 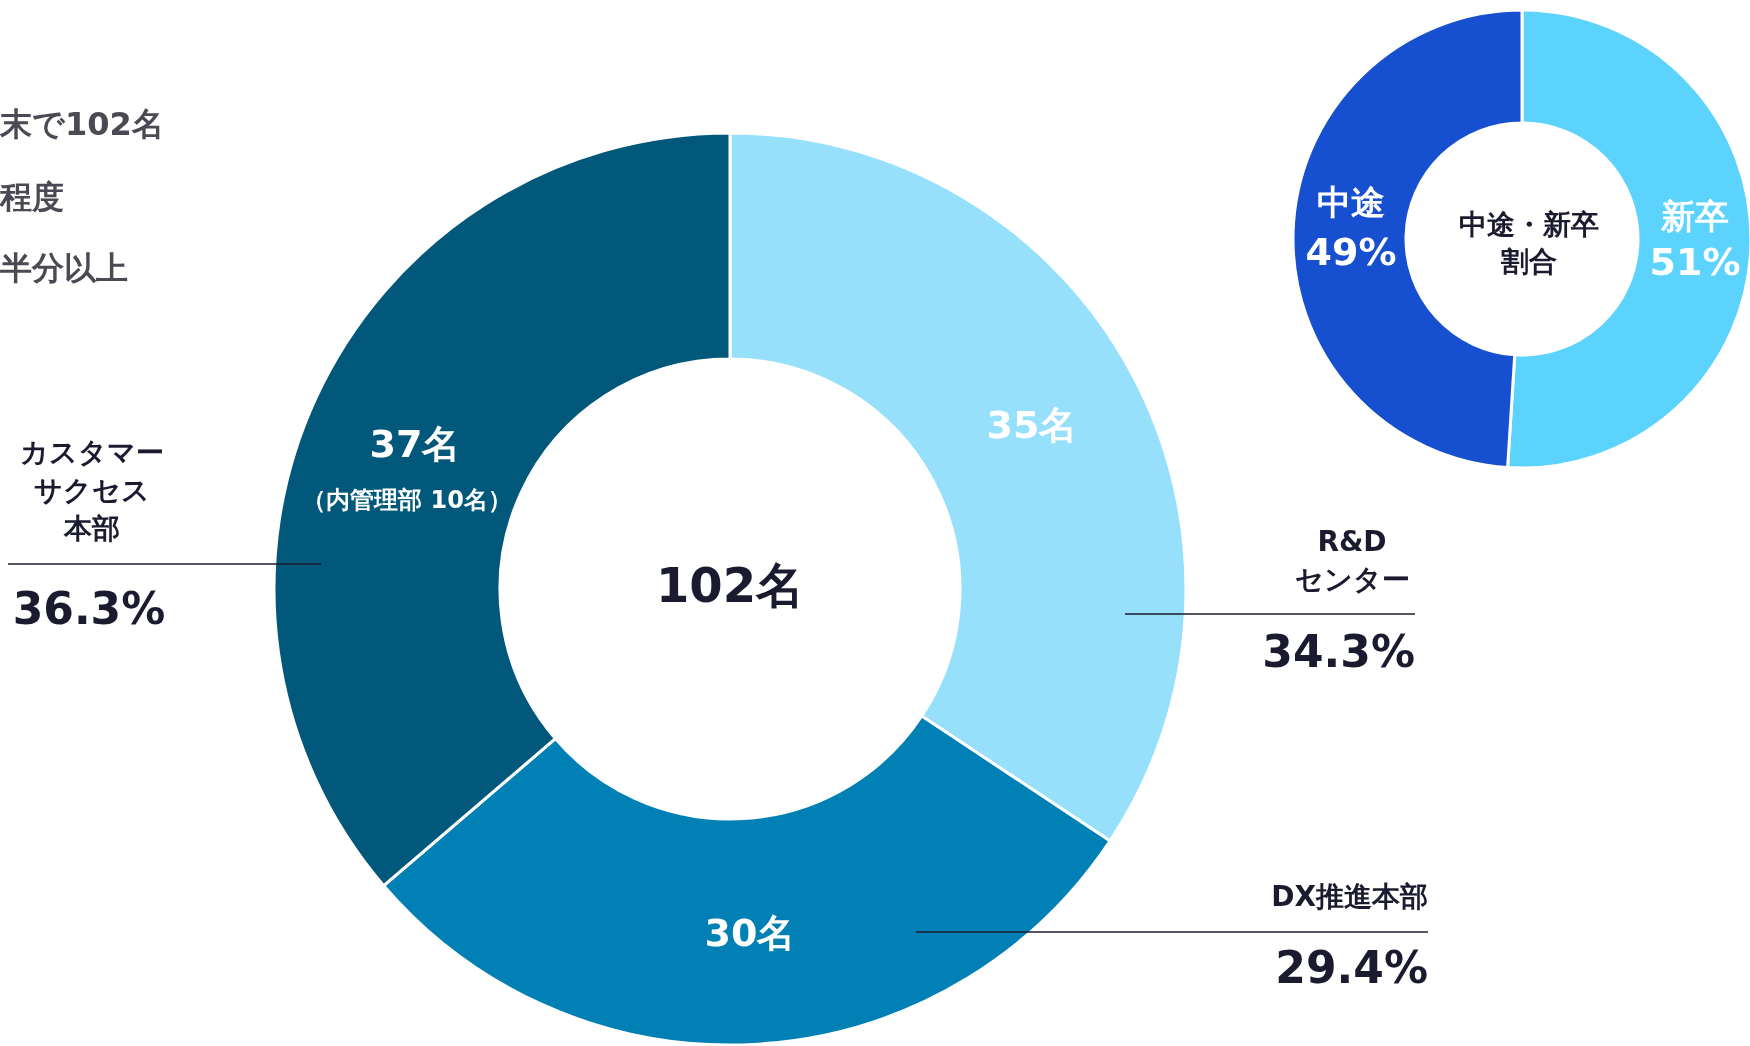 What do you see at coordinates (64, 268) in the screenshot?
I see `text: 半分以上` at bounding box center [64, 268].